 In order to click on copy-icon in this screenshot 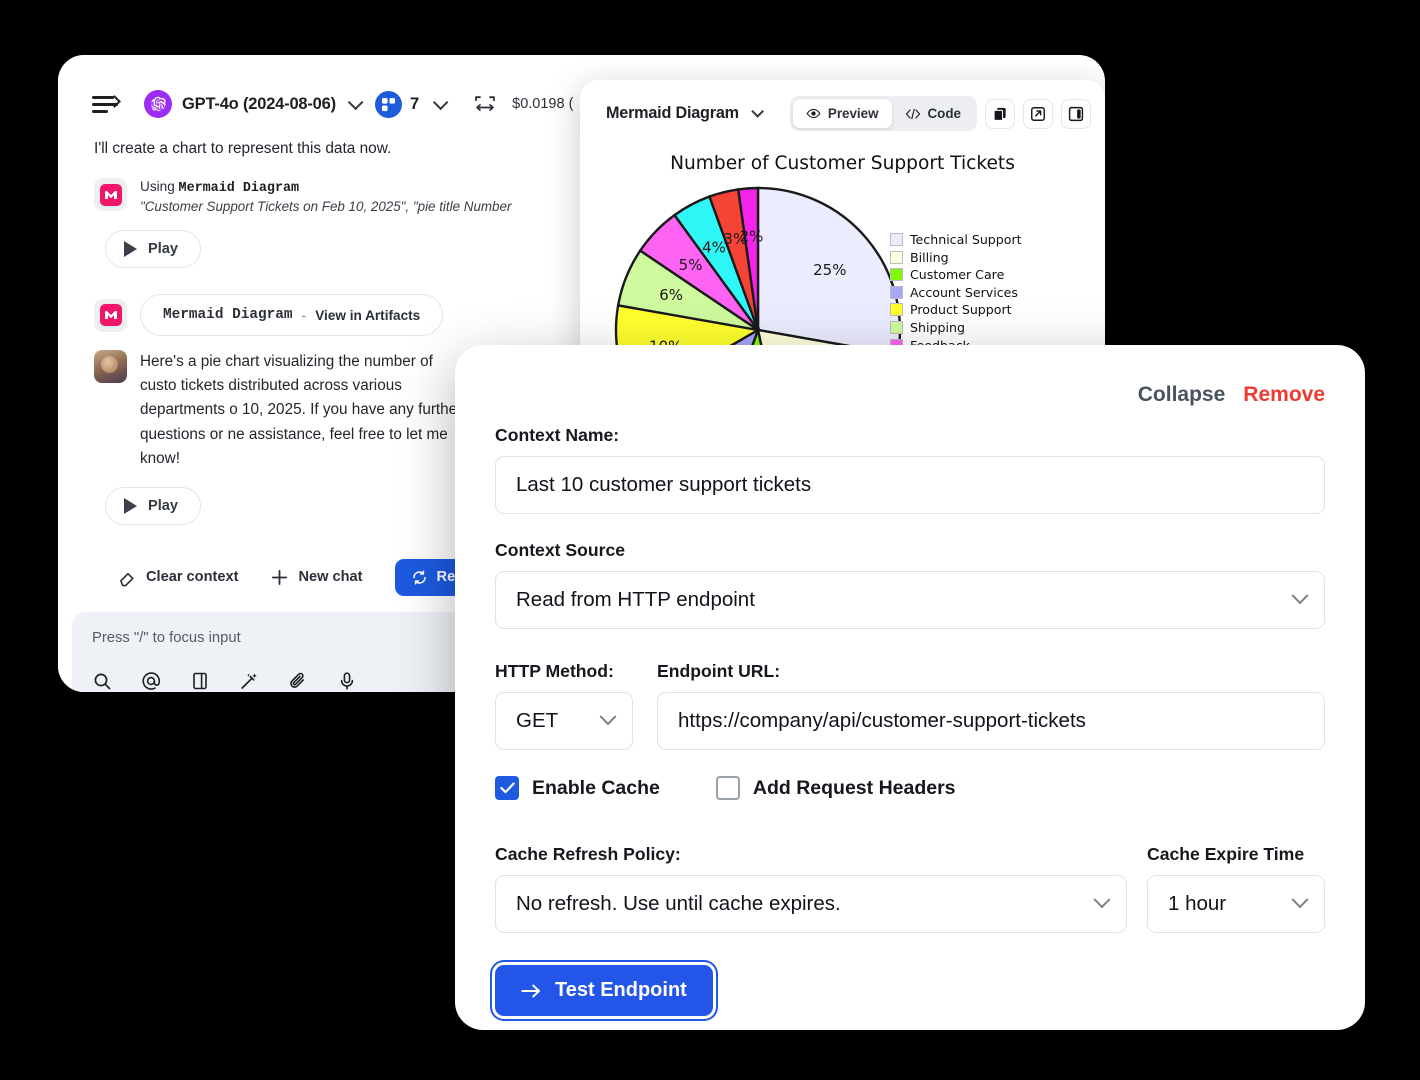, I will do `click(1000, 113)`.